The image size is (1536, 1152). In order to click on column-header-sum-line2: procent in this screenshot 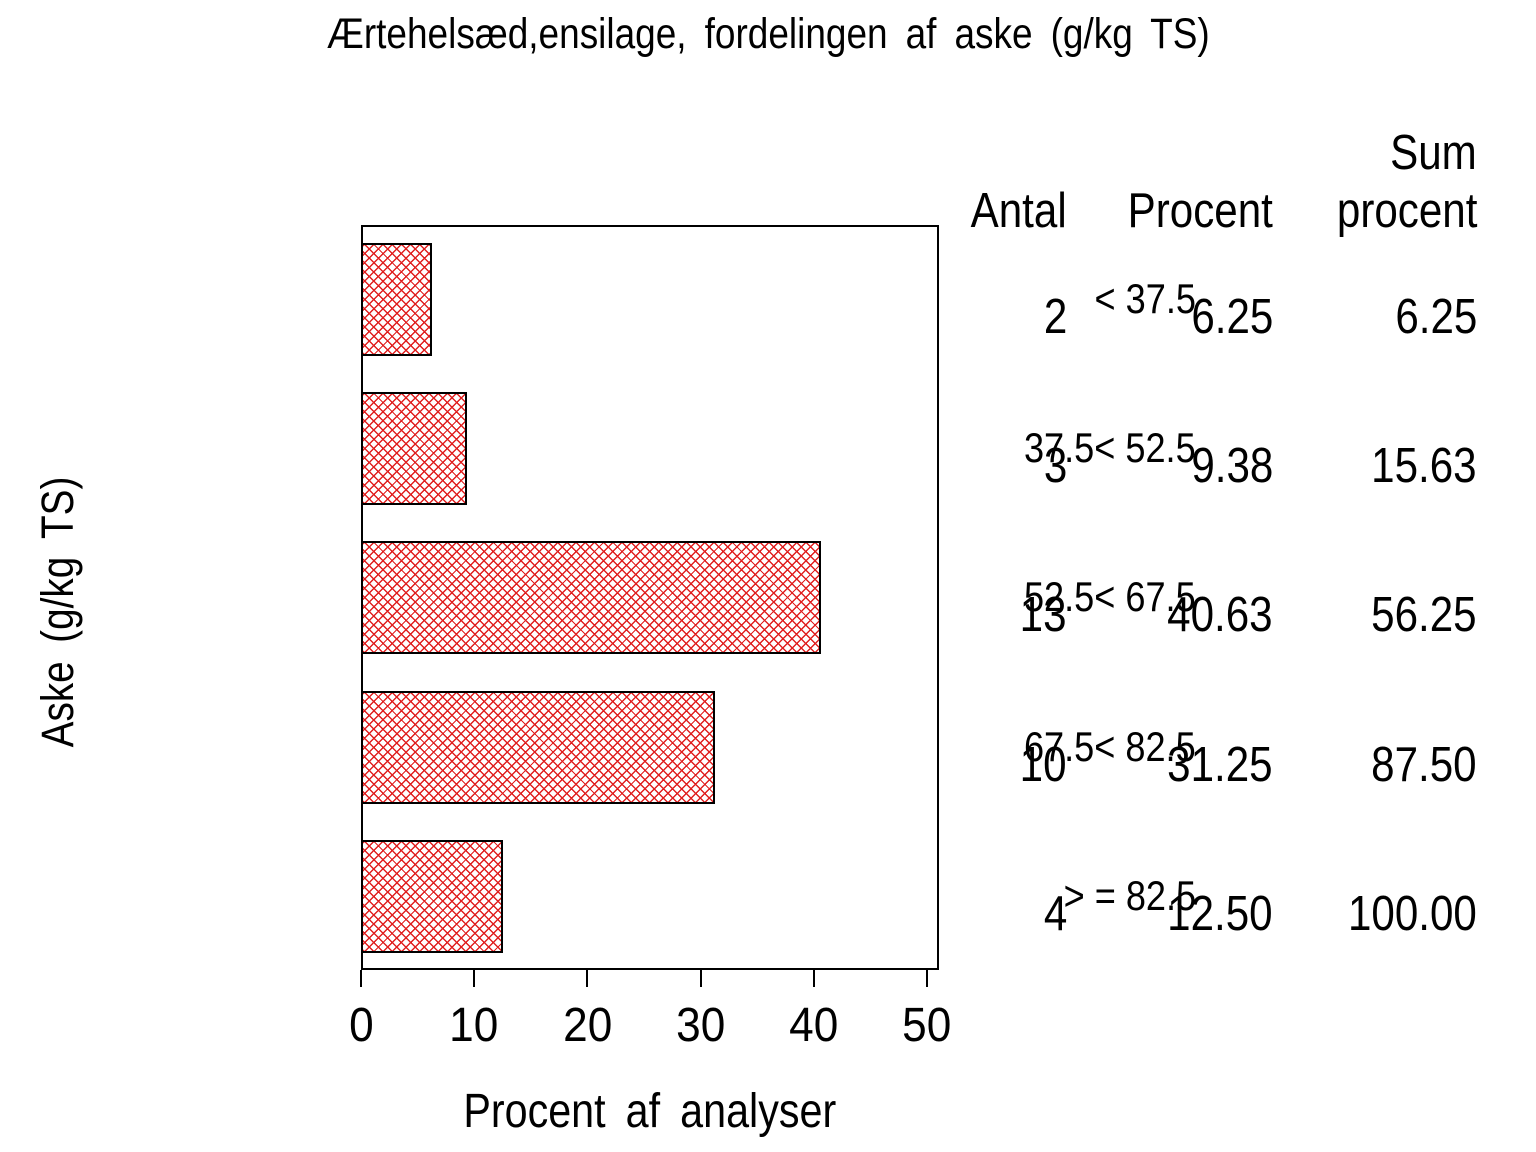, I will do `click(1406, 211)`.